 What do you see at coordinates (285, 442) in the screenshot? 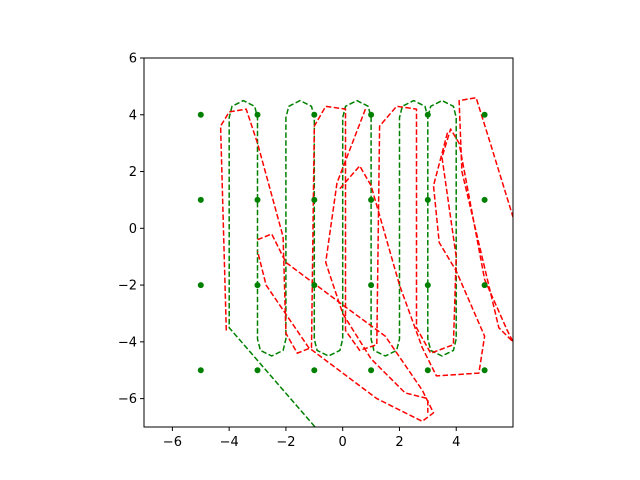
I see `x-tick-label: −2` at bounding box center [285, 442].